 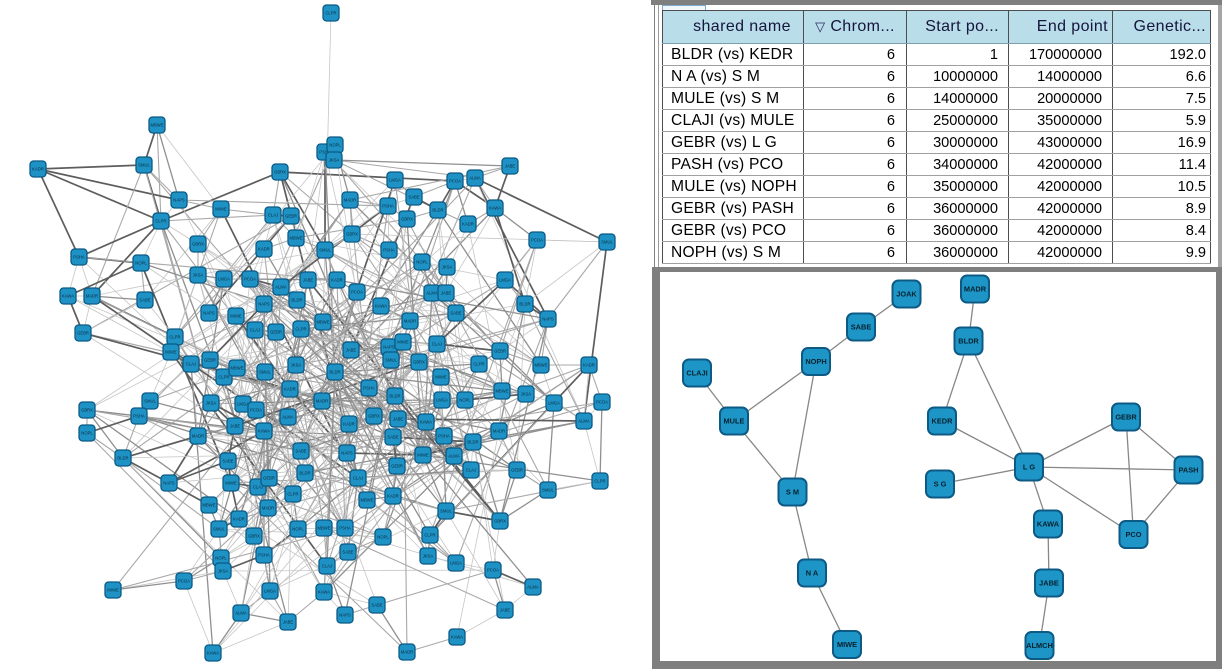 What do you see at coordinates (812, 573) in the screenshot?
I see `svg-text: N A` at bounding box center [812, 573].